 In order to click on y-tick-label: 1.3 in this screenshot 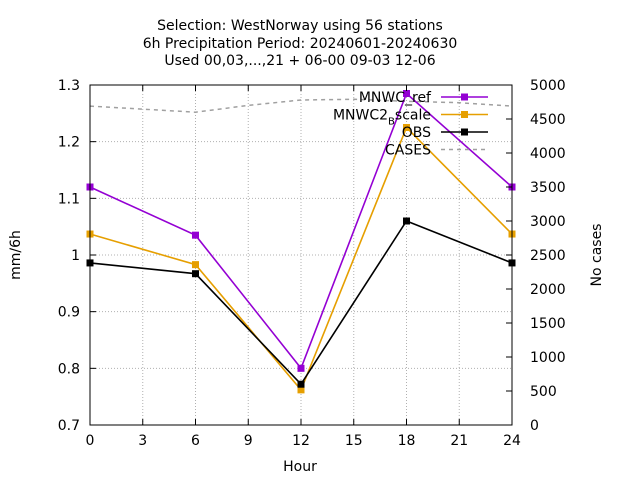, I will do `click(69, 86)`.